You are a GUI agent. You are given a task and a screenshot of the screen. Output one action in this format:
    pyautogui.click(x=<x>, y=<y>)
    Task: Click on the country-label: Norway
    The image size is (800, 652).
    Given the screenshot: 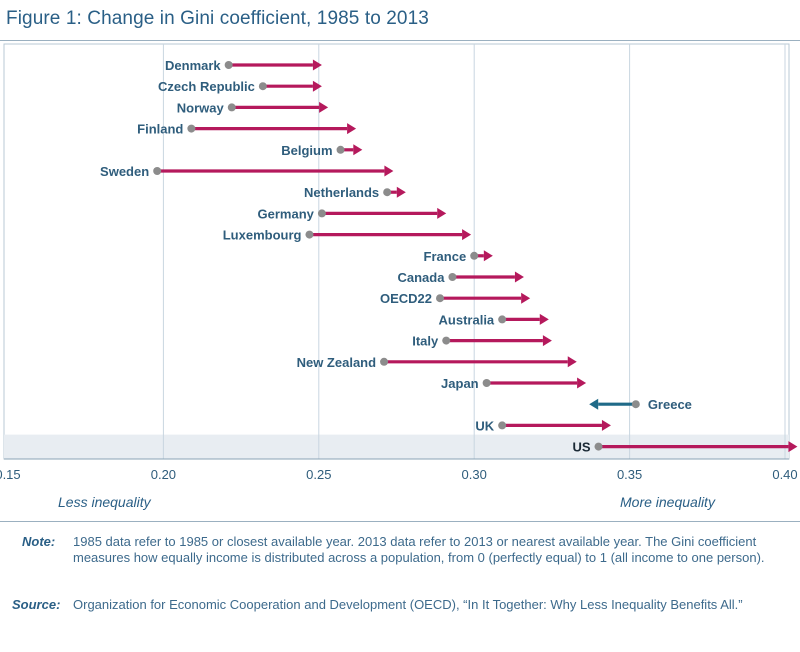 What is the action you would take?
    pyautogui.click(x=201, y=107)
    